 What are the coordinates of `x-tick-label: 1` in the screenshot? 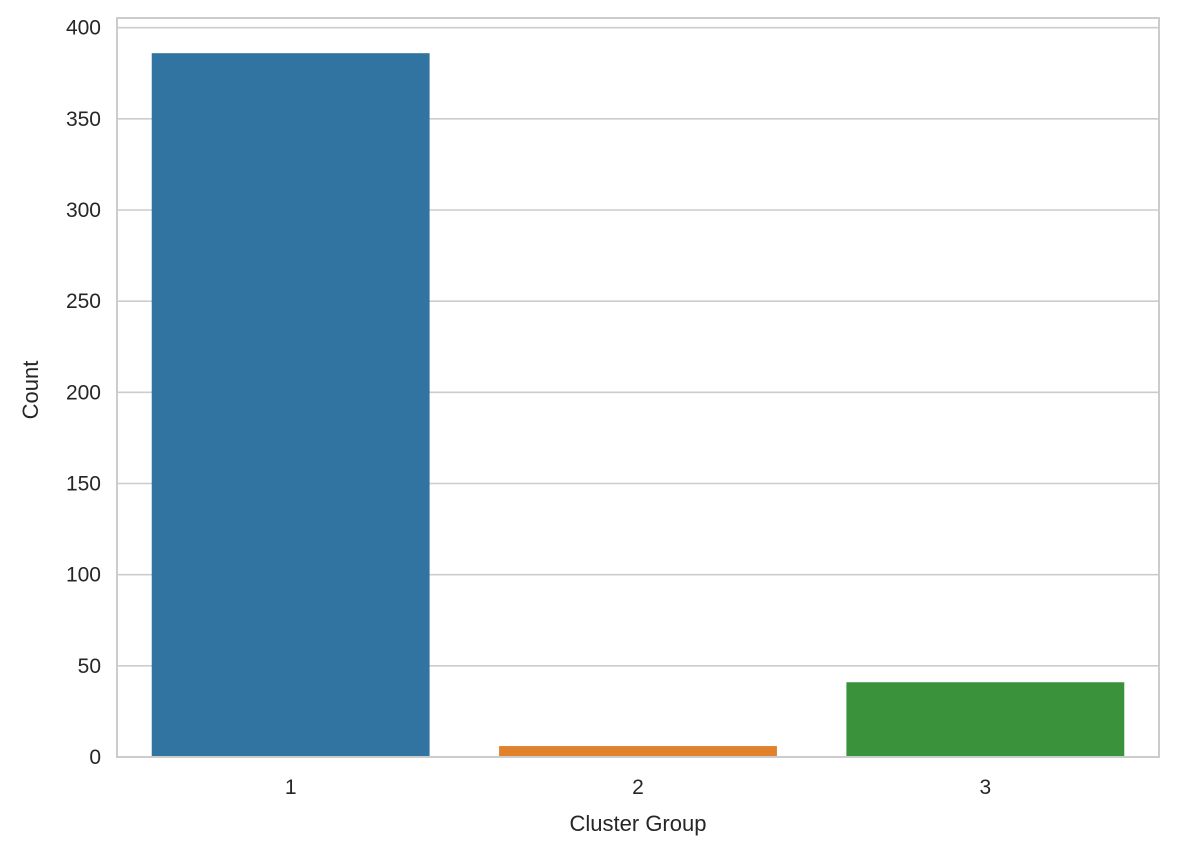 It's located at (291, 787).